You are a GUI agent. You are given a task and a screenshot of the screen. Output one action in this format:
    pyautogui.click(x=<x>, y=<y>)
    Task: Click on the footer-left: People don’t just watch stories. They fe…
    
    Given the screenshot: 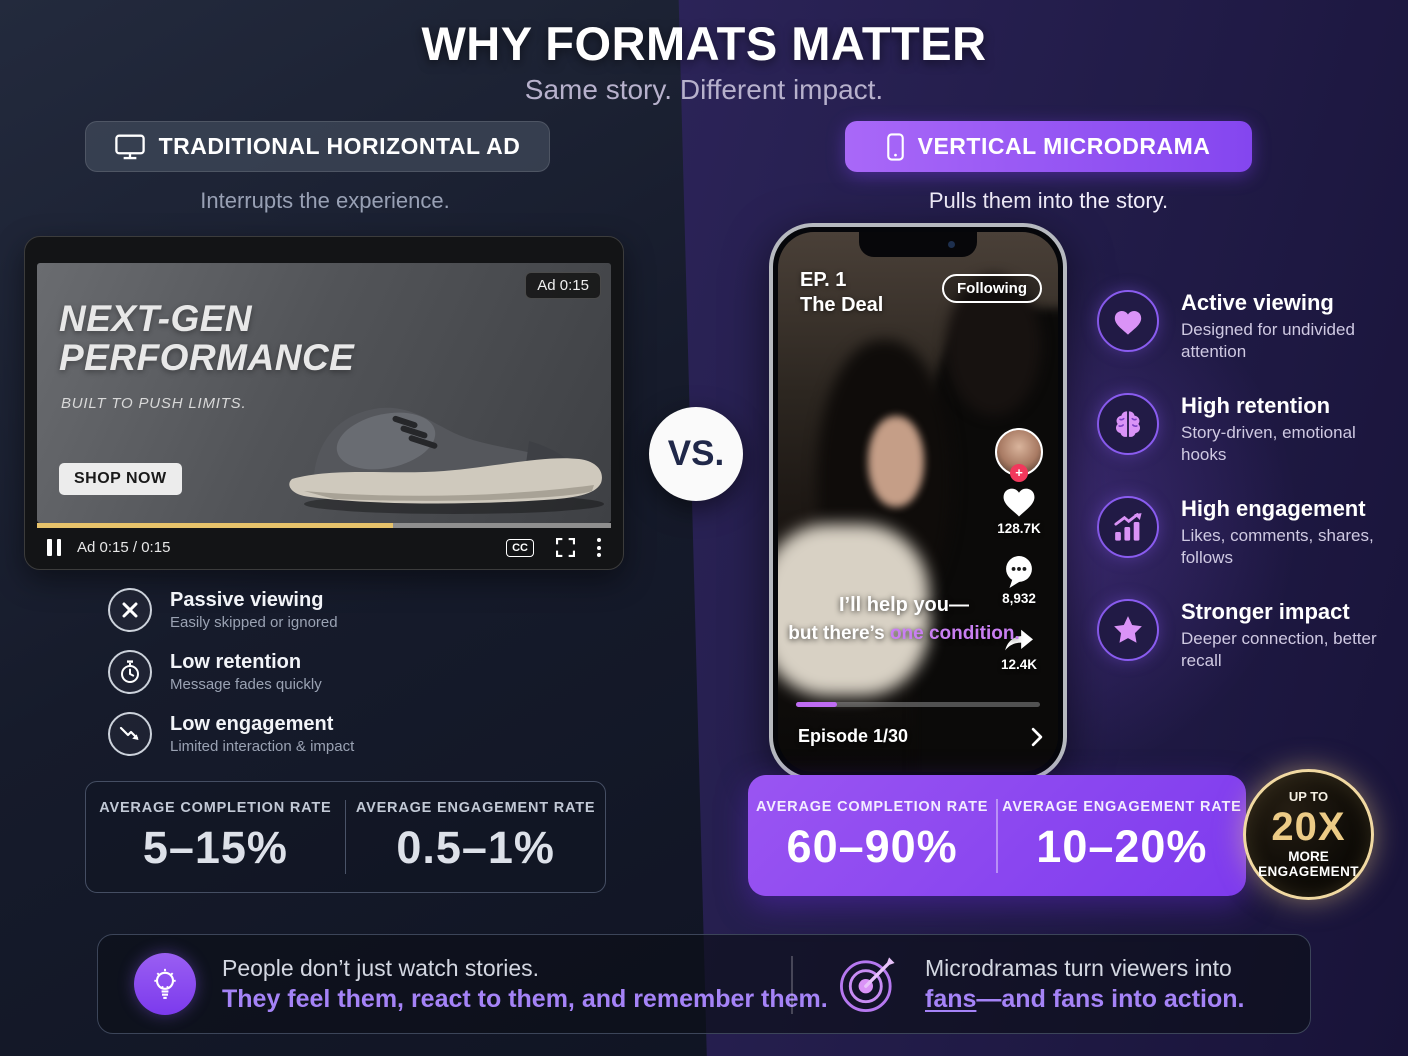 What is the action you would take?
    pyautogui.click(x=481, y=984)
    